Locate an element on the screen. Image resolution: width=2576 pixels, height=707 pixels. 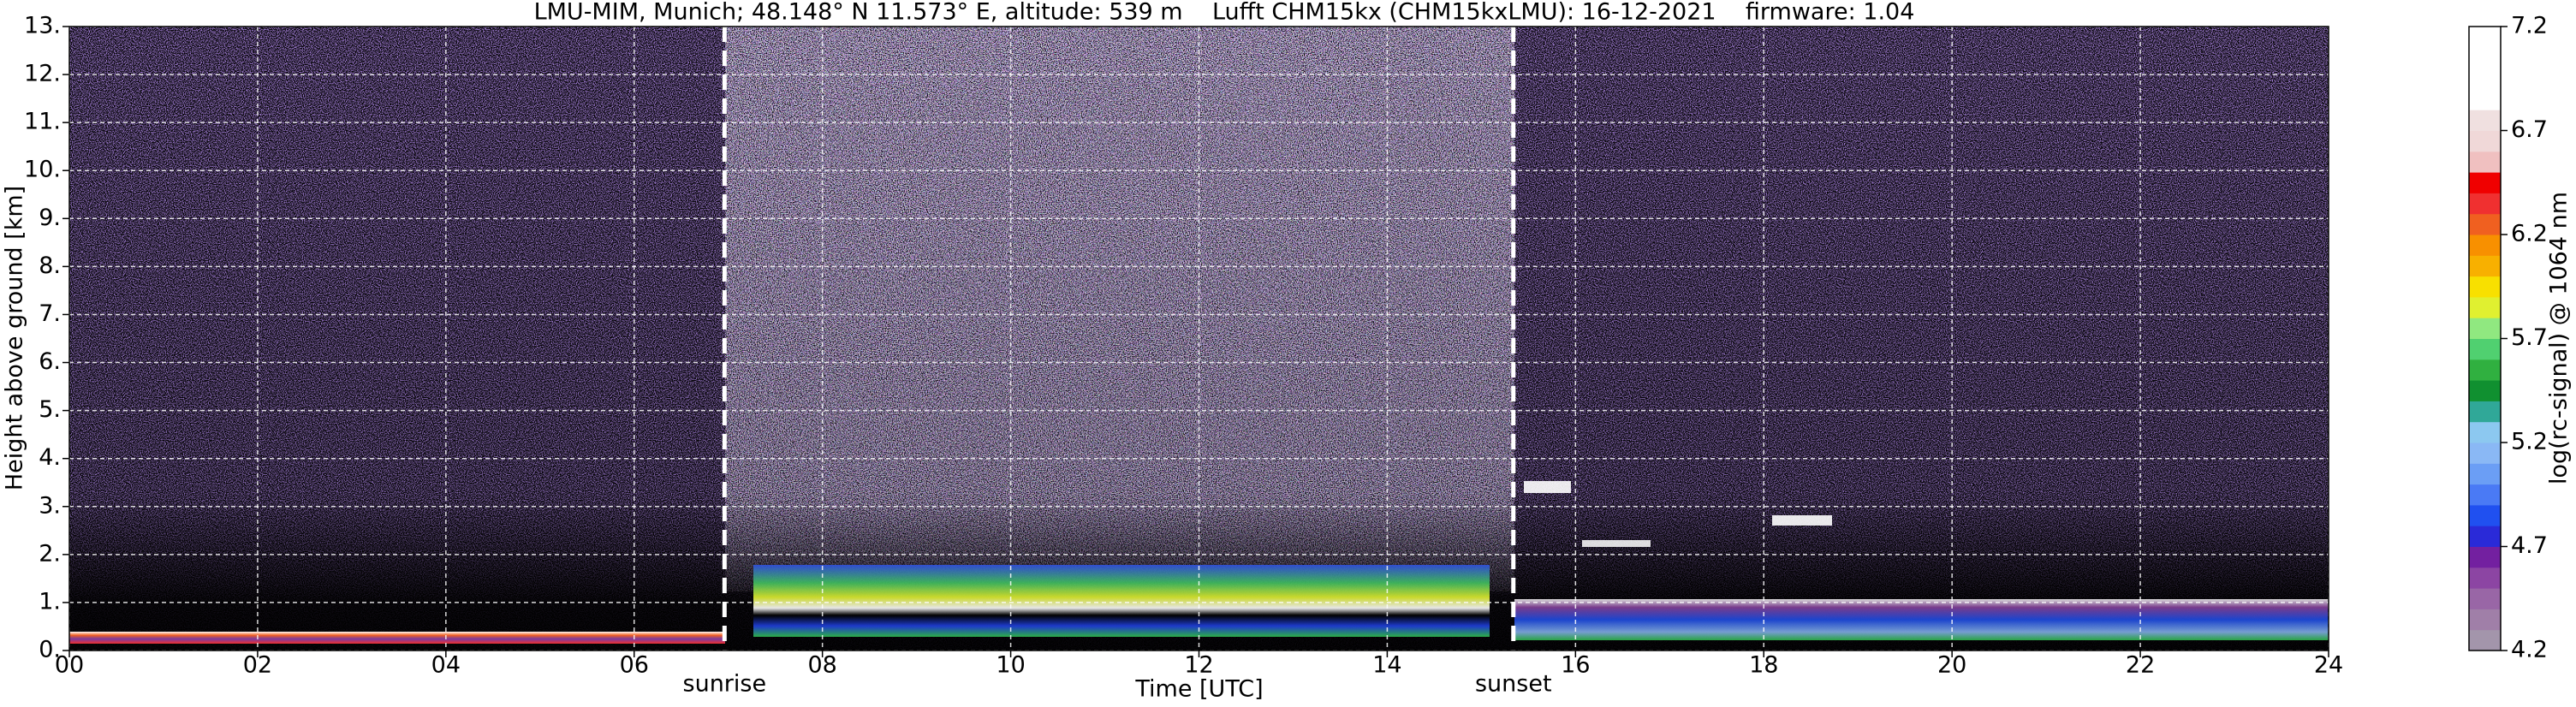
y-tick-label: 4. is located at coordinates (50, 457).